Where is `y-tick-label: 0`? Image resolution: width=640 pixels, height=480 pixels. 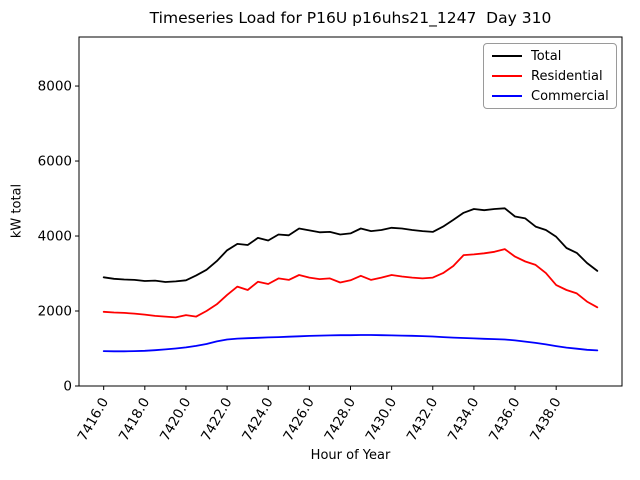 y-tick-label: 0 is located at coordinates (67, 387).